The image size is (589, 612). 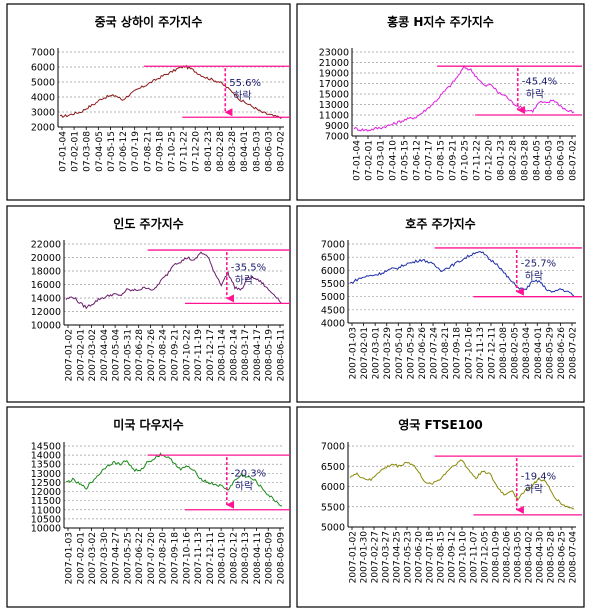 What do you see at coordinates (199, 558) in the screenshot?
I see `x-tick-label: 2007-11-13` at bounding box center [199, 558].